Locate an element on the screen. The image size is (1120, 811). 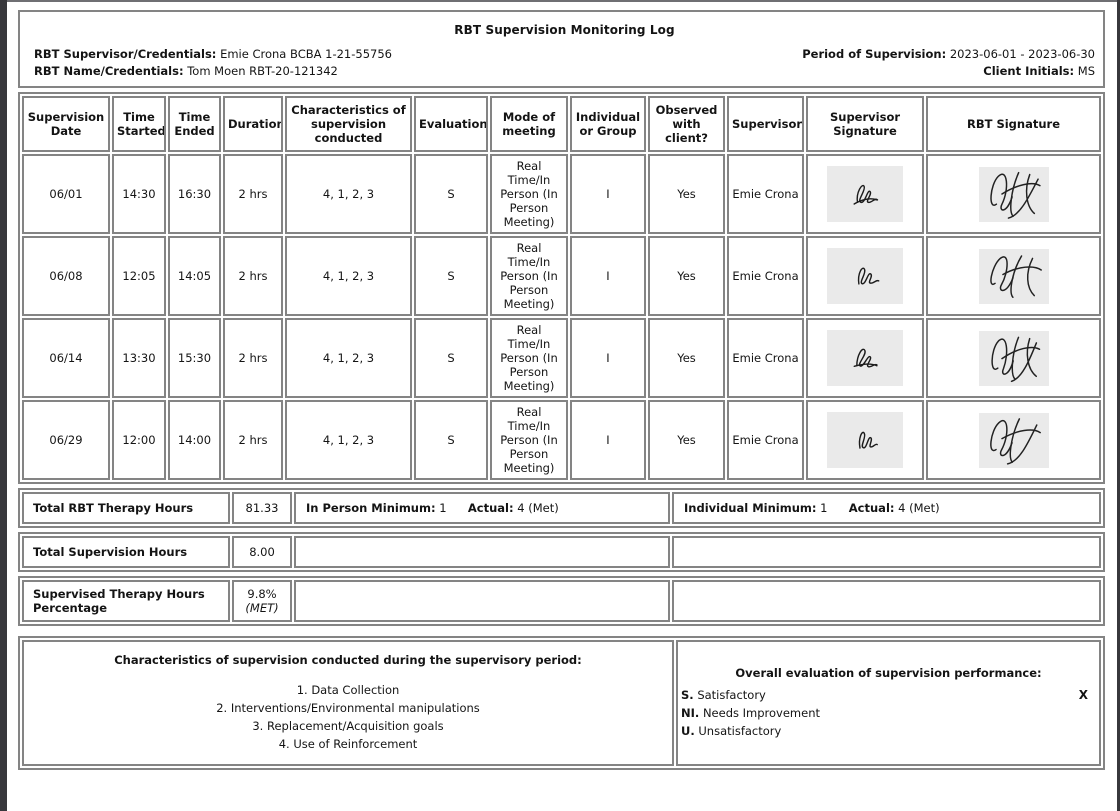
evaluation-option-text: U. Unsatisfactory is located at coordinates (731, 731).